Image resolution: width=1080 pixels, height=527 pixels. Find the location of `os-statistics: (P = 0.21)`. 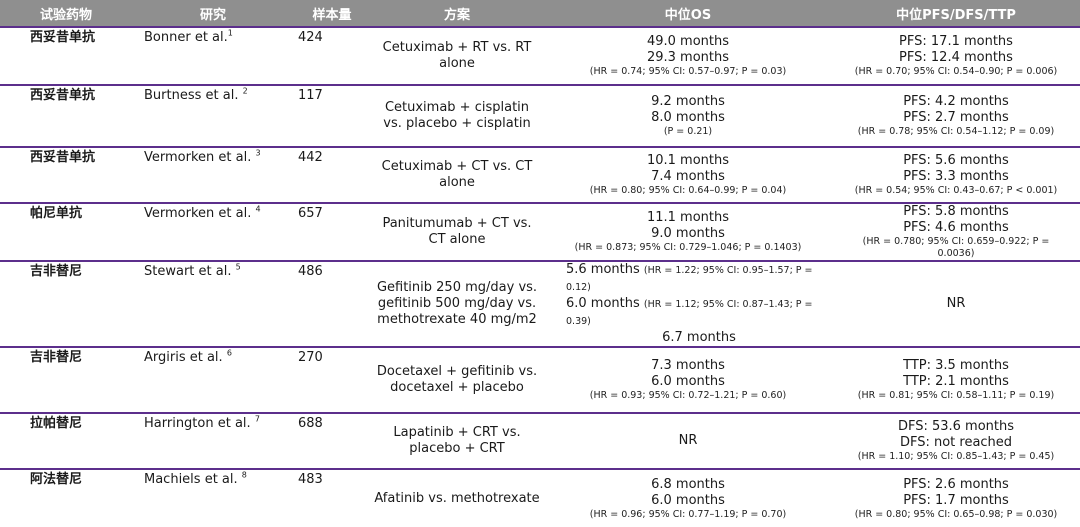

os-statistics: (P = 0.21) is located at coordinates (688, 131).